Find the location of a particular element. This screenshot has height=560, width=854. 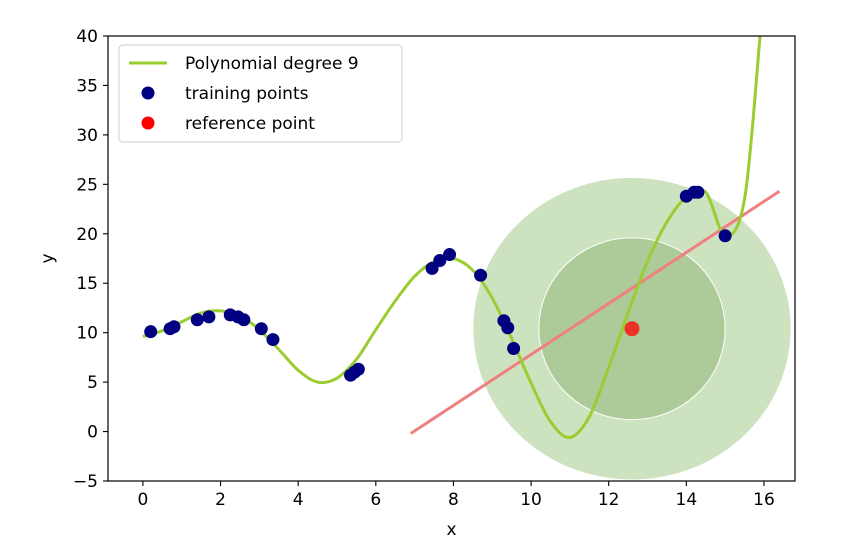

y-tick-label: 40 is located at coordinates (87, 37).